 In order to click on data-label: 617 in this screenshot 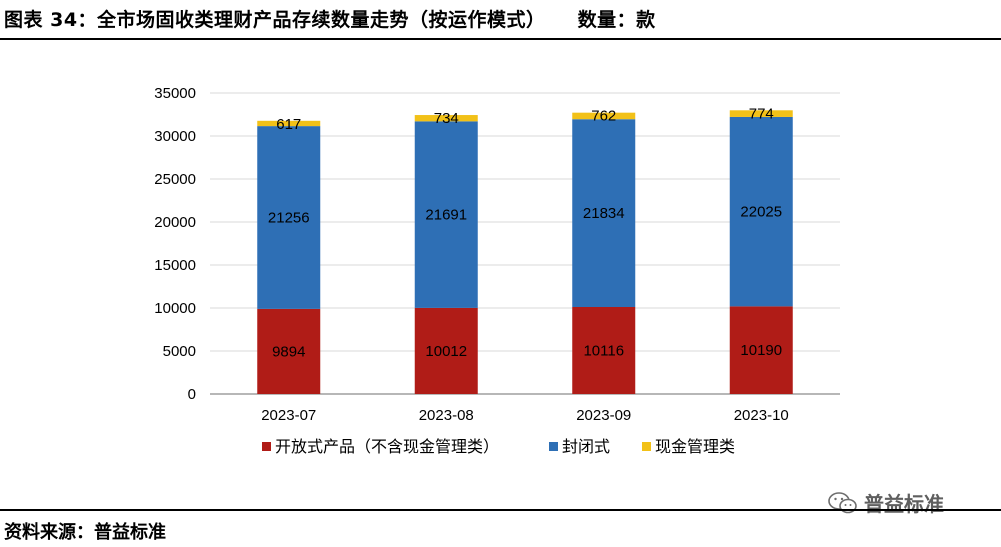, I will do `click(288, 124)`.